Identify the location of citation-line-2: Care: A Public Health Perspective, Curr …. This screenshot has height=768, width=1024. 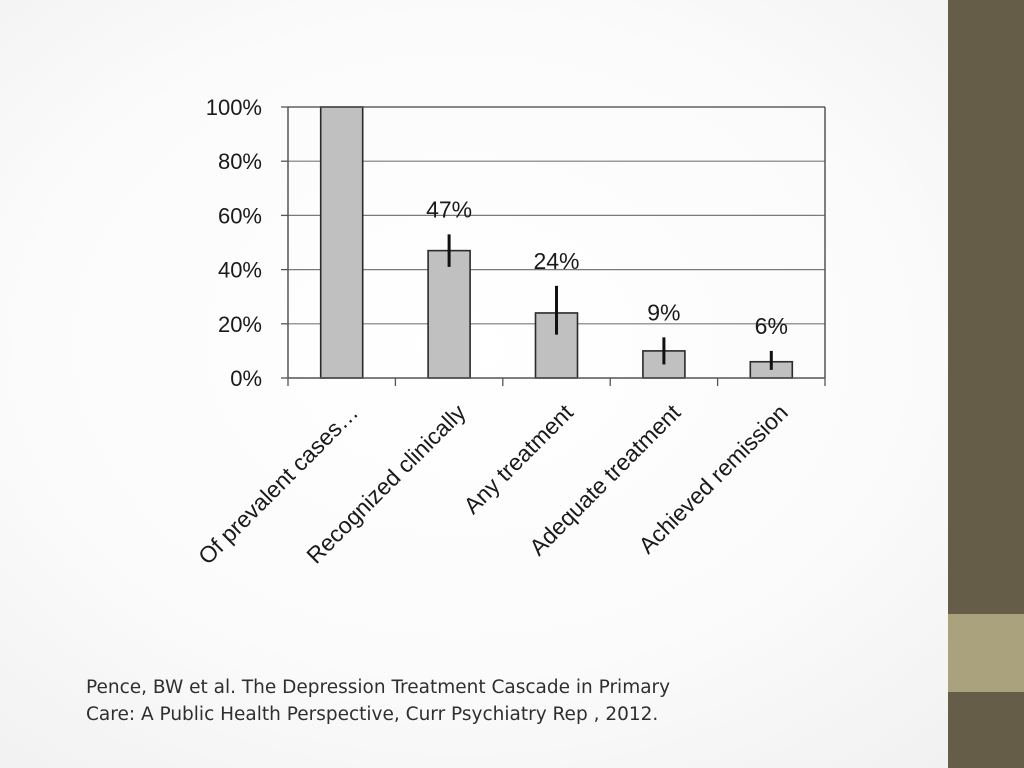
(372, 714).